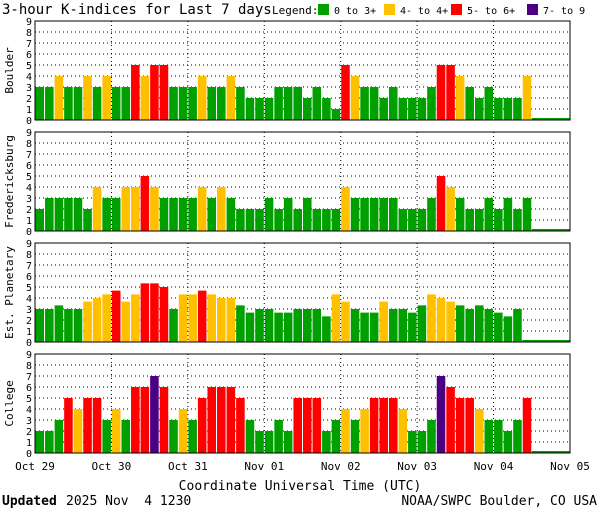 The width and height of the screenshot is (600, 510). Describe the element at coordinates (9, 181) in the screenshot. I see `panel-label: Fredericksburg` at that location.